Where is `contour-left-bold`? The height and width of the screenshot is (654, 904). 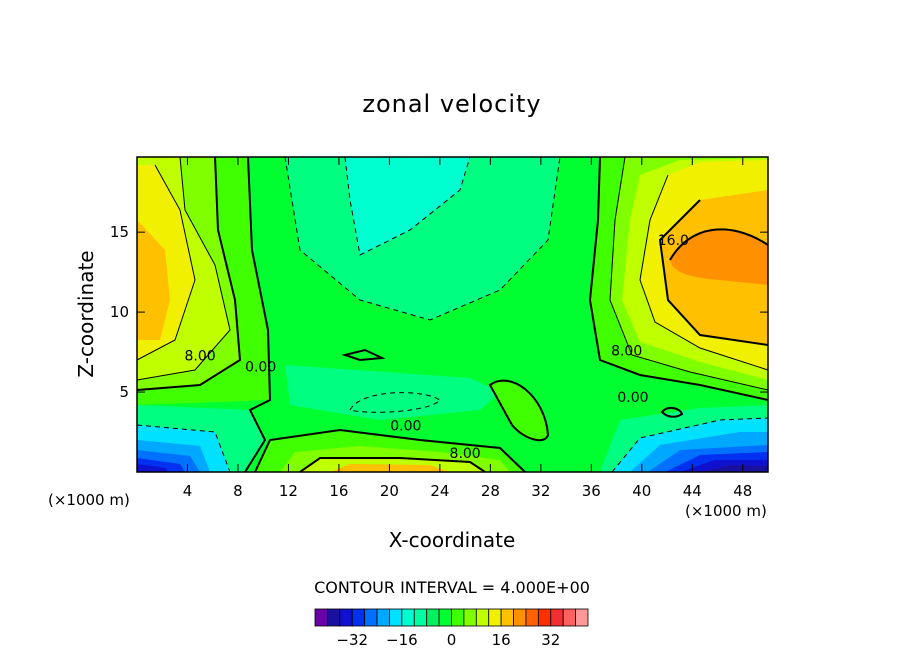 contour-left-bold is located at coordinates (189, 274).